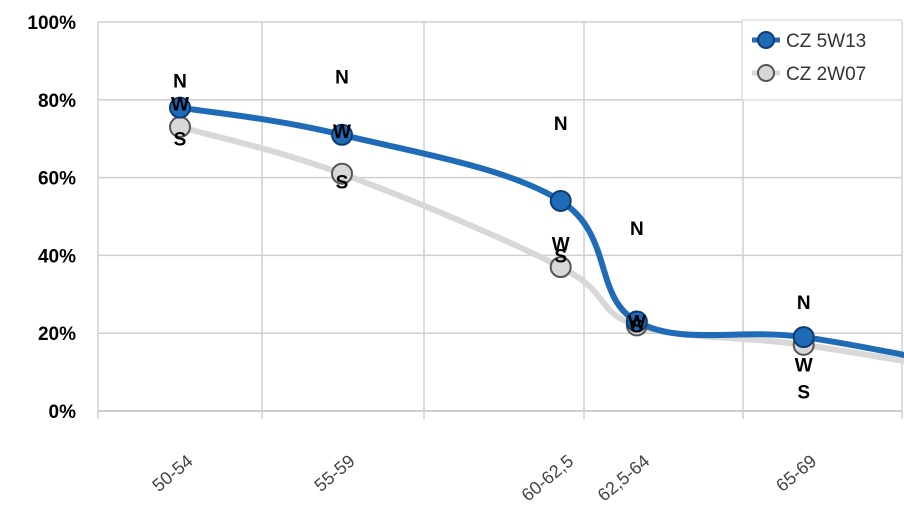 This screenshot has width=904, height=510. What do you see at coordinates (624, 478) in the screenshot?
I see `x-tick-label: 62,5-64` at bounding box center [624, 478].